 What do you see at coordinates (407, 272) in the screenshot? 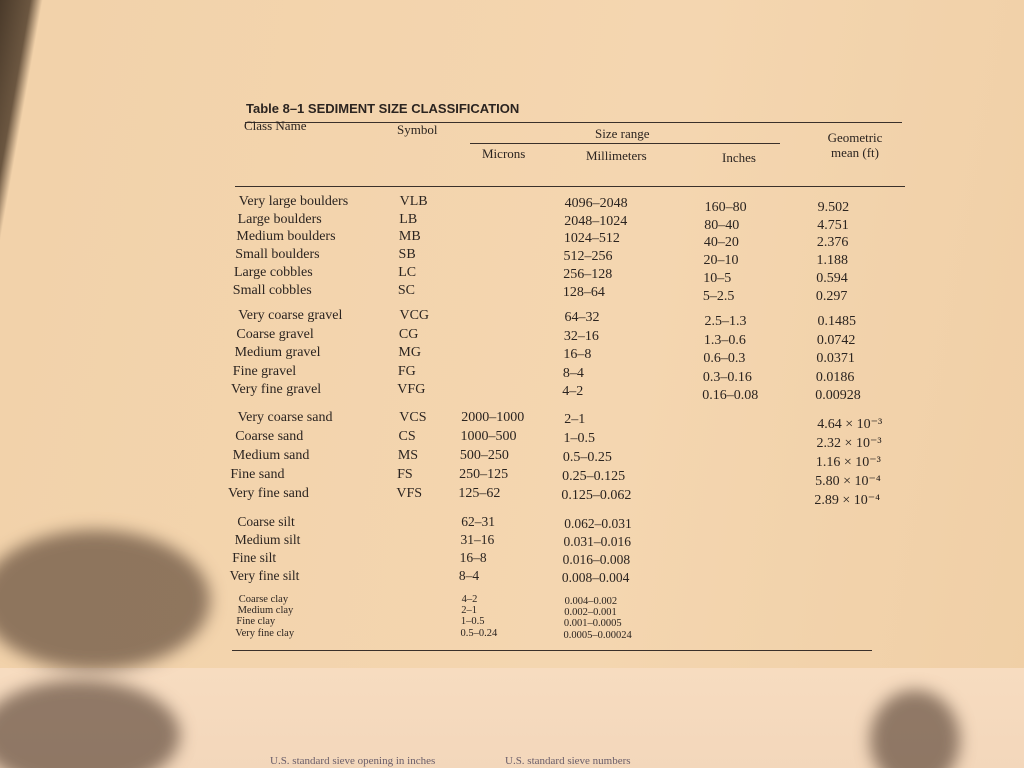
I see `table-cell: LC` at bounding box center [407, 272].